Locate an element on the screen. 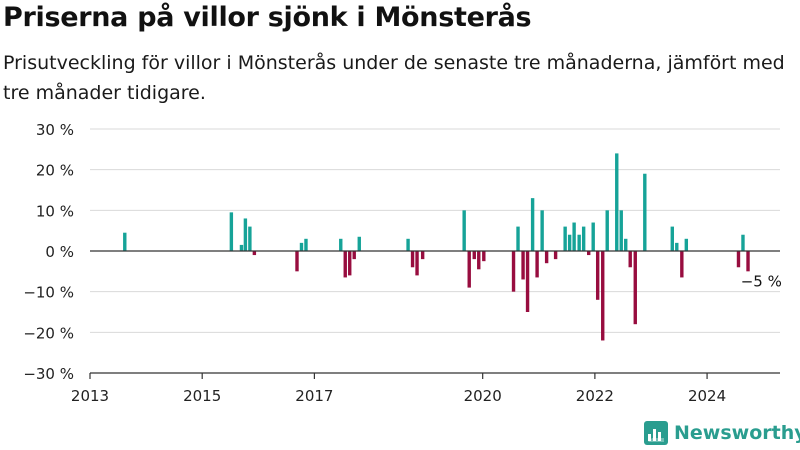 The image size is (800, 450). y-tick-label: 10 % is located at coordinates (55, 211).